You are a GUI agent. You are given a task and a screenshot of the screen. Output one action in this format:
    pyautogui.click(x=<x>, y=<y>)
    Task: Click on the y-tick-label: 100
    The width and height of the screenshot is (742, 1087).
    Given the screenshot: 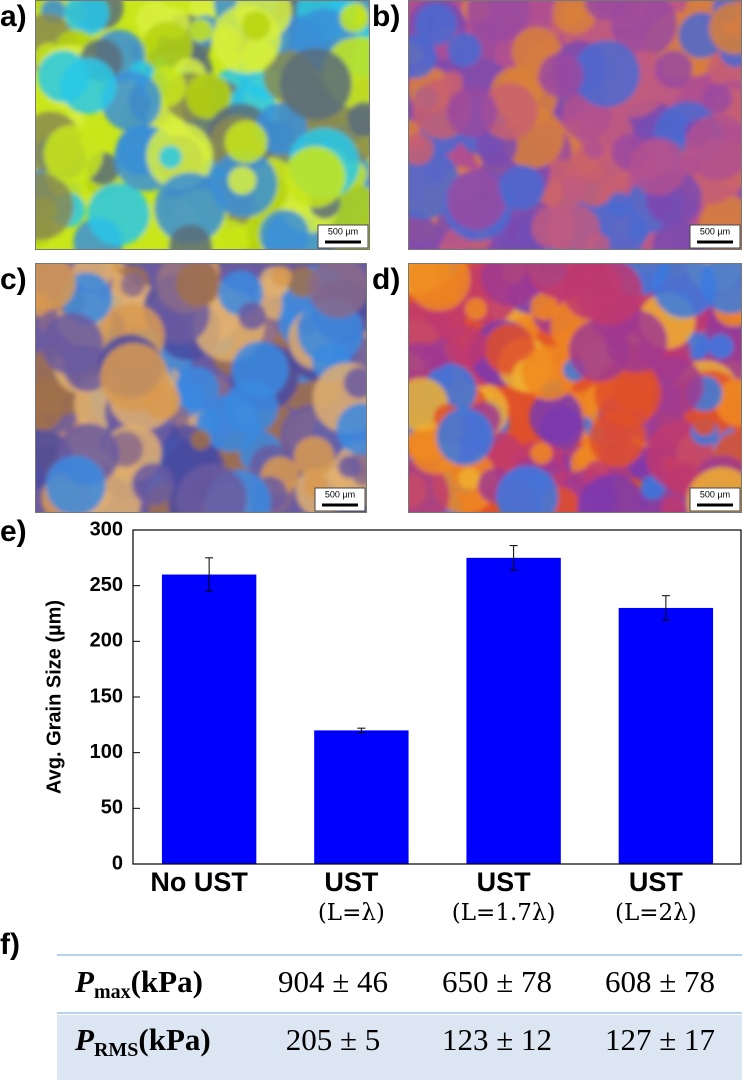 What is the action you would take?
    pyautogui.click(x=106, y=752)
    